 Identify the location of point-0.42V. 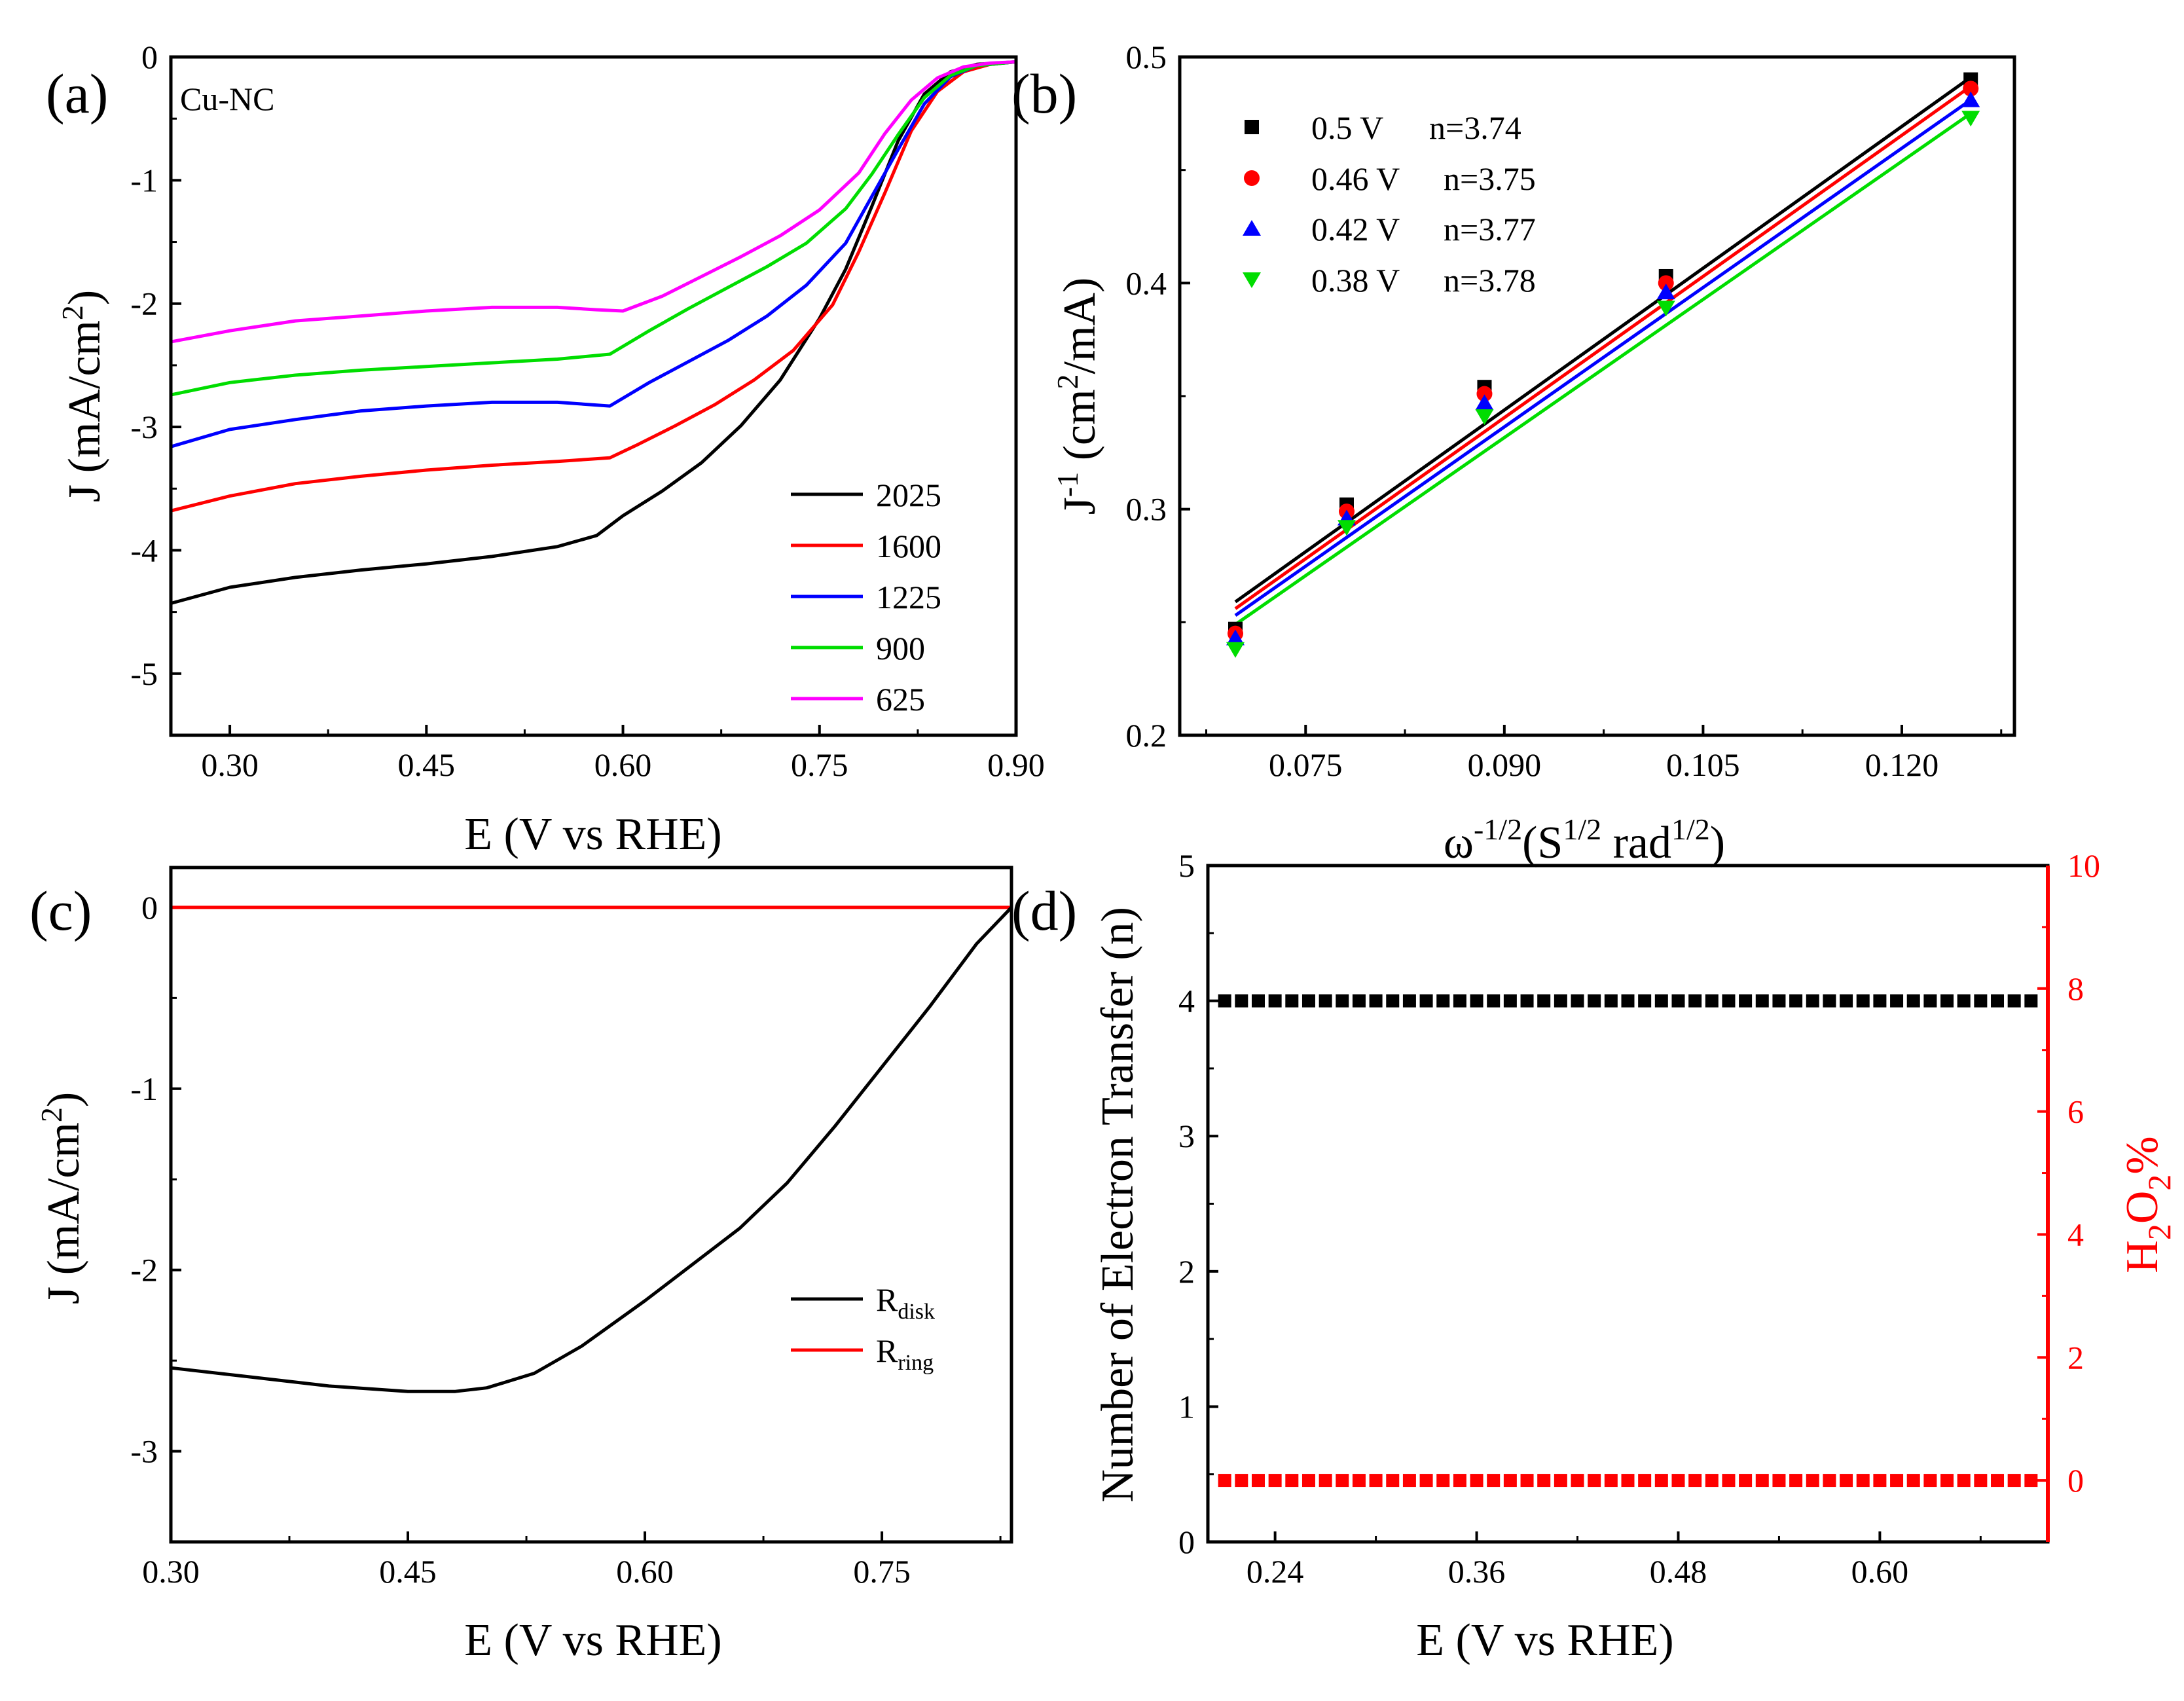
(1970, 99).